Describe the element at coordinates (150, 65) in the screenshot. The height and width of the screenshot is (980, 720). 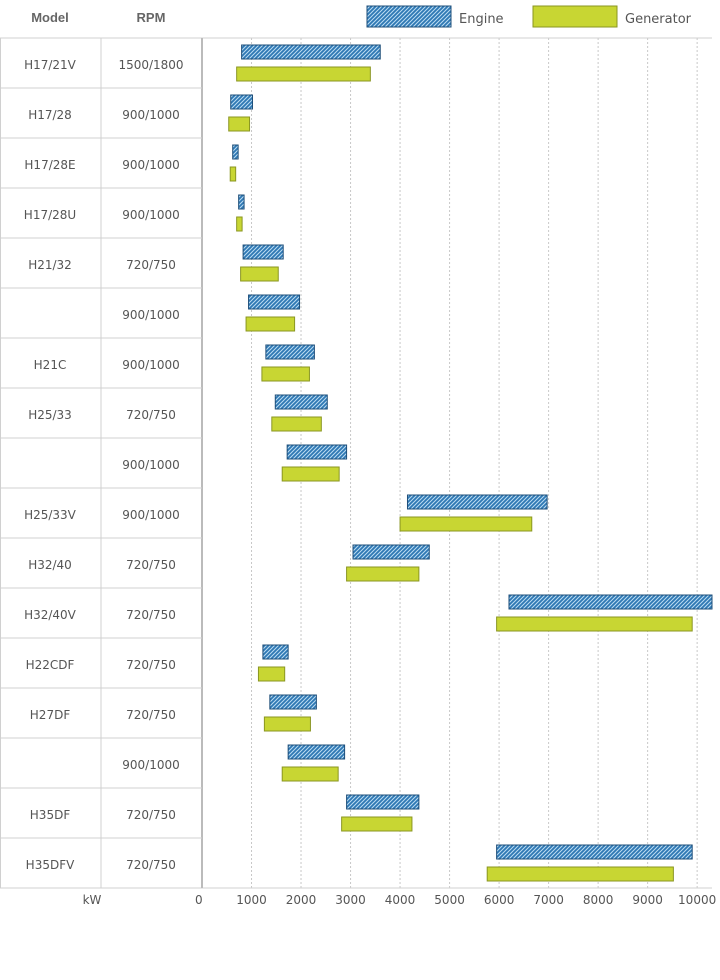
I see `rpm-cell: 1500/1800` at that location.